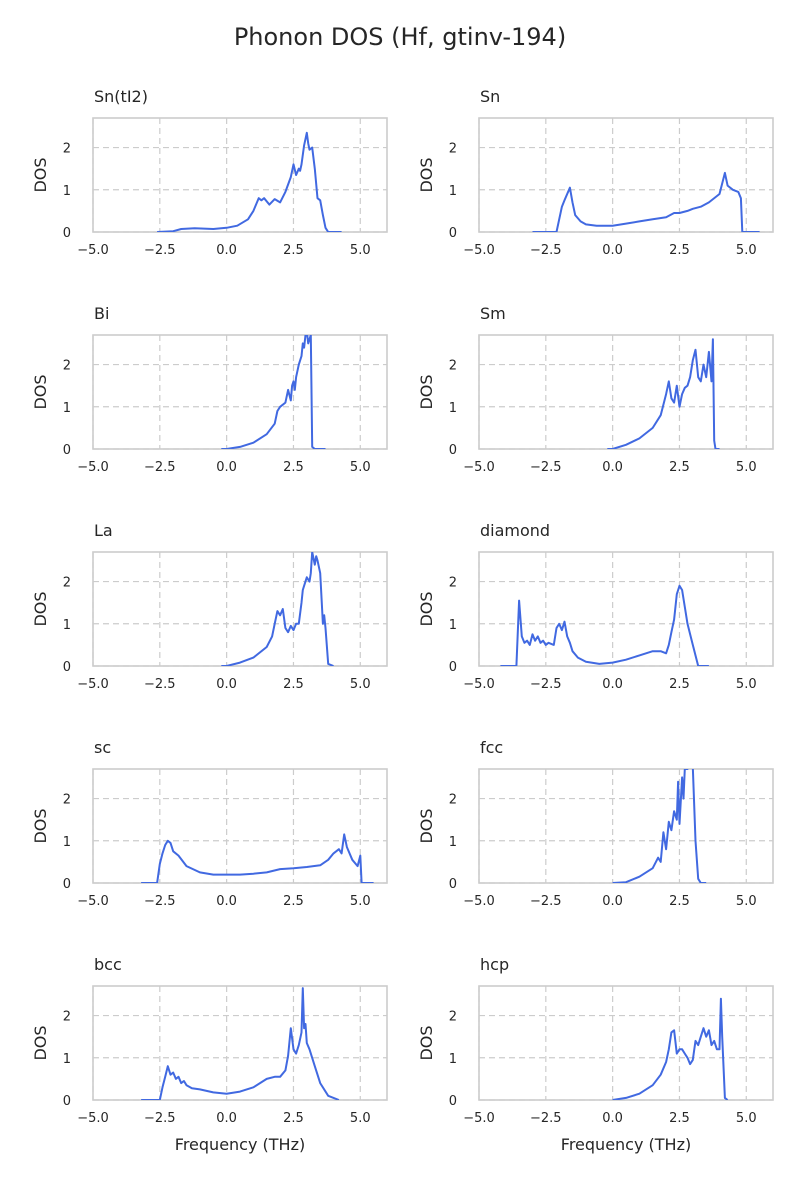  I want to click on panel-title: Sm, so click(493, 313).